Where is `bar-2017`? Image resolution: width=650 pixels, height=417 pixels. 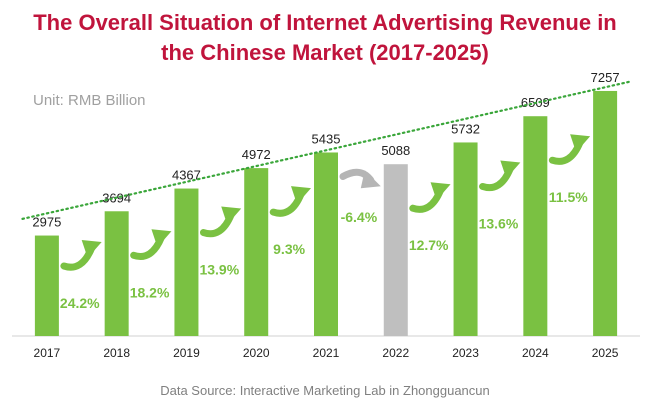 bar-2017 is located at coordinates (46, 285).